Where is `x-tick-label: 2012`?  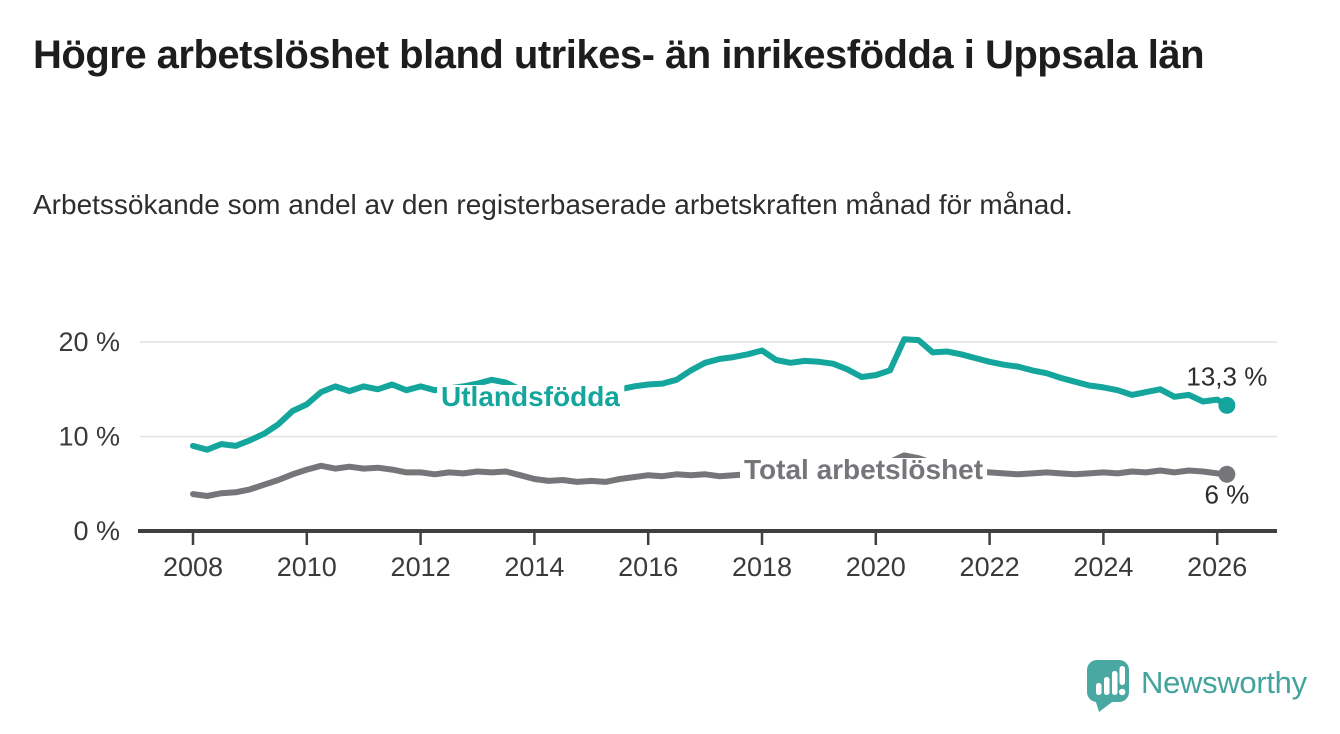
x-tick-label: 2012 is located at coordinates (421, 567).